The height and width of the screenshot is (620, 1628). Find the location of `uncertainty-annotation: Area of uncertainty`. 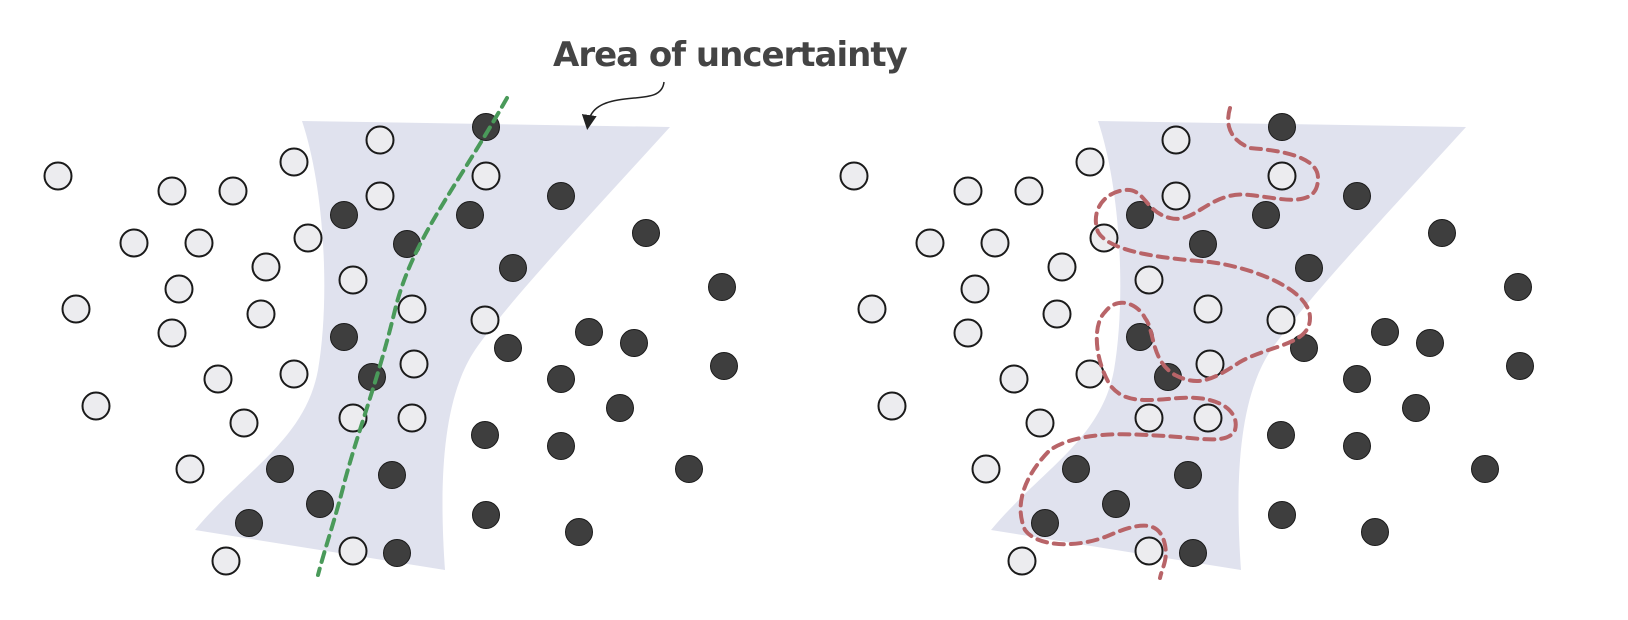

uncertainty-annotation: Area of uncertainty is located at coordinates (731, 82).